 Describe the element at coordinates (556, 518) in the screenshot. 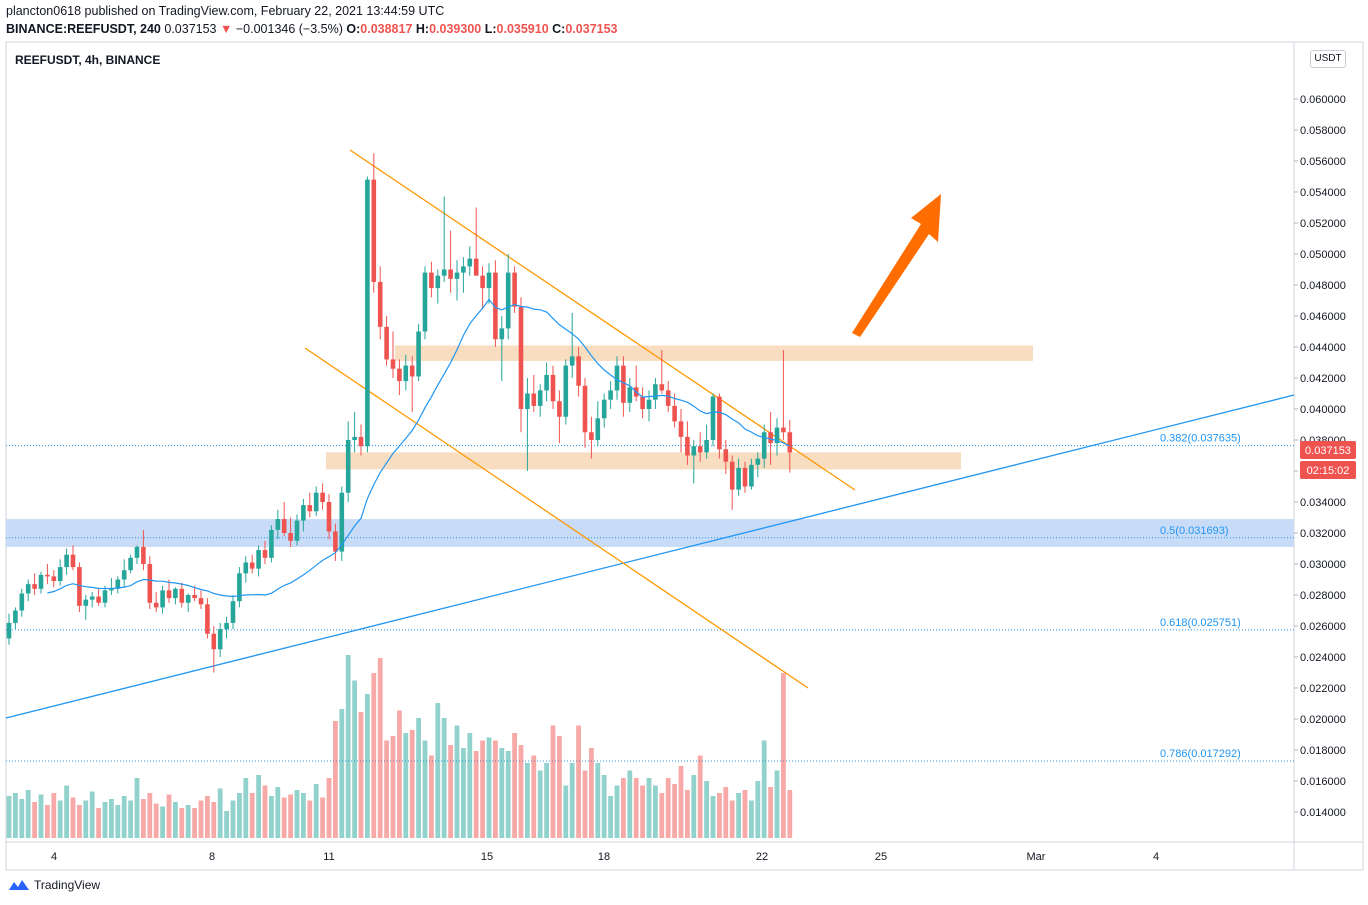

I see `channel-lower-line` at that location.